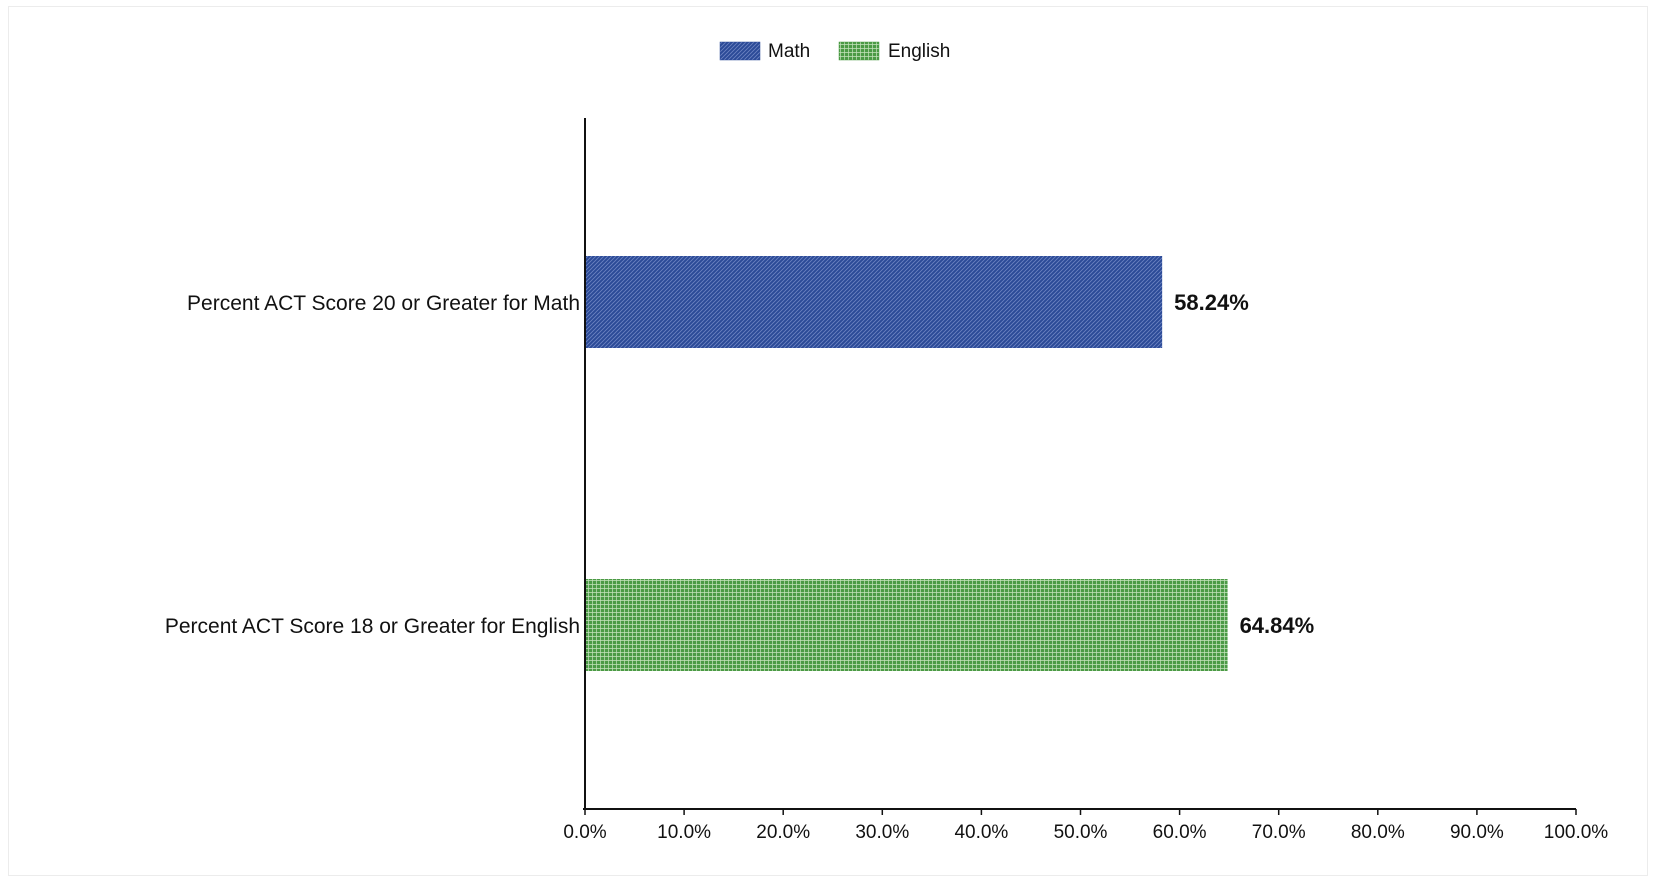 This screenshot has width=1655, height=890. Describe the element at coordinates (584, 832) in the screenshot. I see `x-tick-label: 0.0%` at that location.